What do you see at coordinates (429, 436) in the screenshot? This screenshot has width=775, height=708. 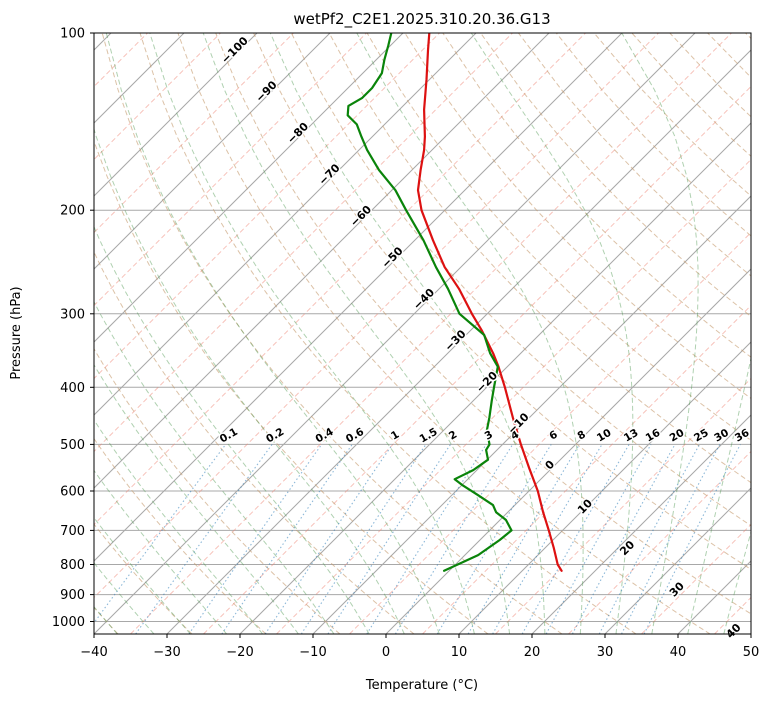 I see `mixing-ratio-label: 1.5` at bounding box center [429, 436].